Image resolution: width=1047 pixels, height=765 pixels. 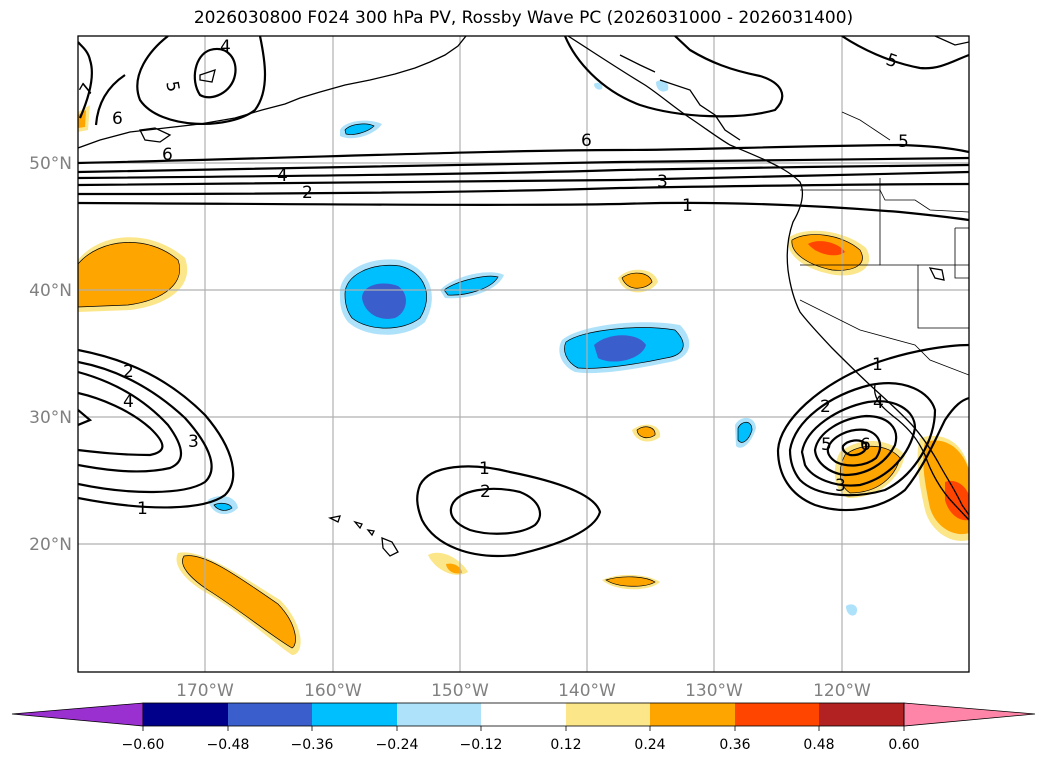 What do you see at coordinates (818, 745) in the screenshot?
I see `colorbar-tick-label: 0.48` at bounding box center [818, 745].